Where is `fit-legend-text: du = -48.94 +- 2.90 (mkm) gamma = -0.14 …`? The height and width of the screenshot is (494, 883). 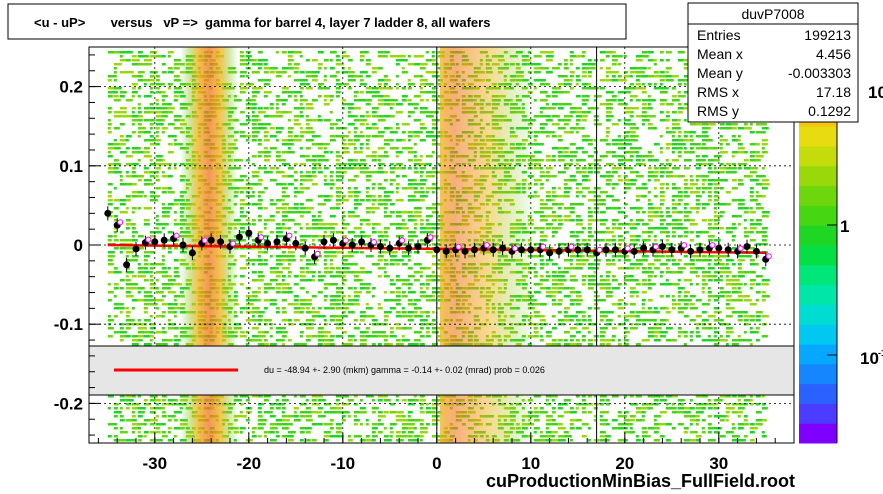 fit-legend-text: du = -48.94 +- 2.90 (mkm) gamma = -0.14 … is located at coordinates (404, 370).